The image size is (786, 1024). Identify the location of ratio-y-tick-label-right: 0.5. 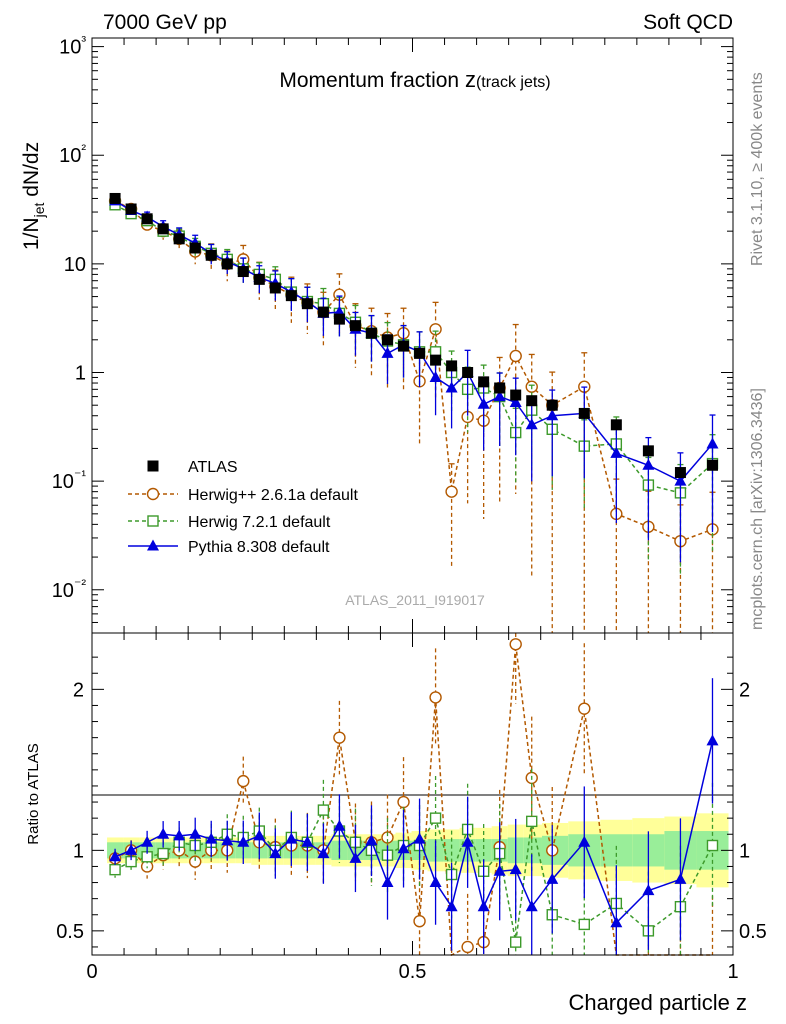
(753, 932).